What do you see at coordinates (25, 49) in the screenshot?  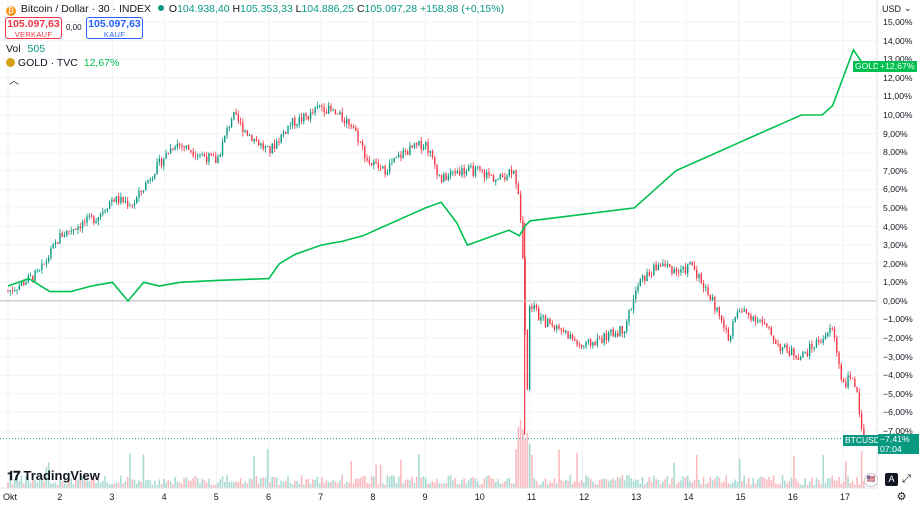 I see `volume-legend: Vol 505` at bounding box center [25, 49].